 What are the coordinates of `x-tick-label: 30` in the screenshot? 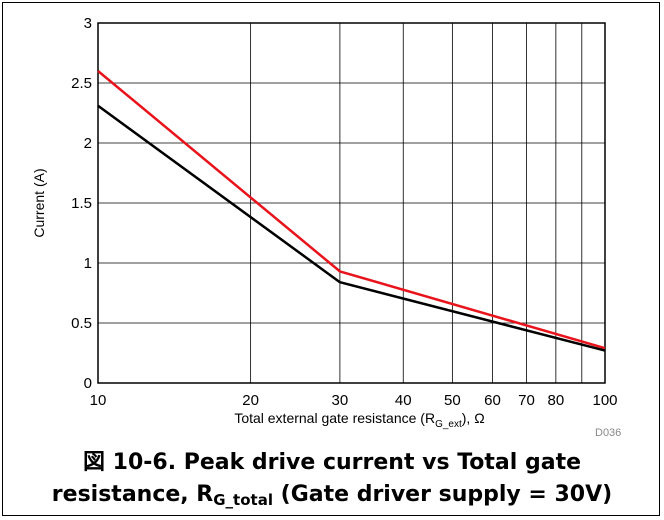 It's located at (340, 400).